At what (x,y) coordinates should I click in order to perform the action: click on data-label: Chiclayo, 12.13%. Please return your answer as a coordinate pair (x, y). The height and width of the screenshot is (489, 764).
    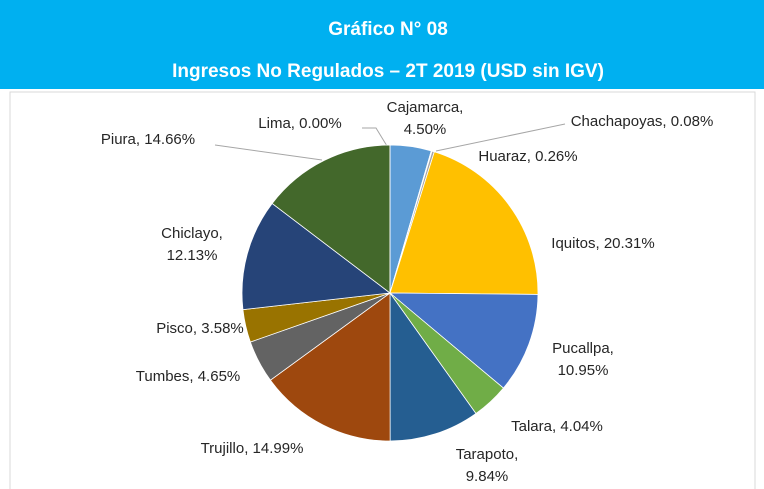
    Looking at the image, I should click on (192, 244).